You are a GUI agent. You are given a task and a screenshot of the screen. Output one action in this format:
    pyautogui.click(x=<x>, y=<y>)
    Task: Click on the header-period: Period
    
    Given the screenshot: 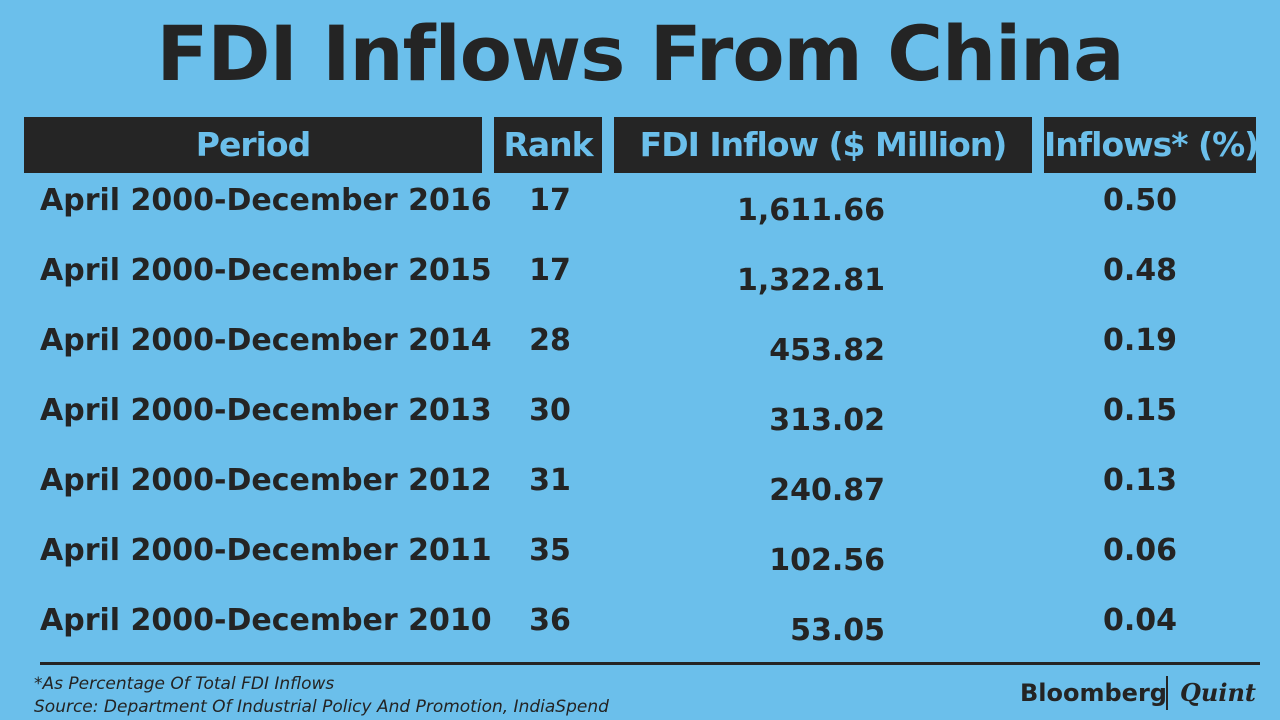 What is the action you would take?
    pyautogui.click(x=253, y=145)
    